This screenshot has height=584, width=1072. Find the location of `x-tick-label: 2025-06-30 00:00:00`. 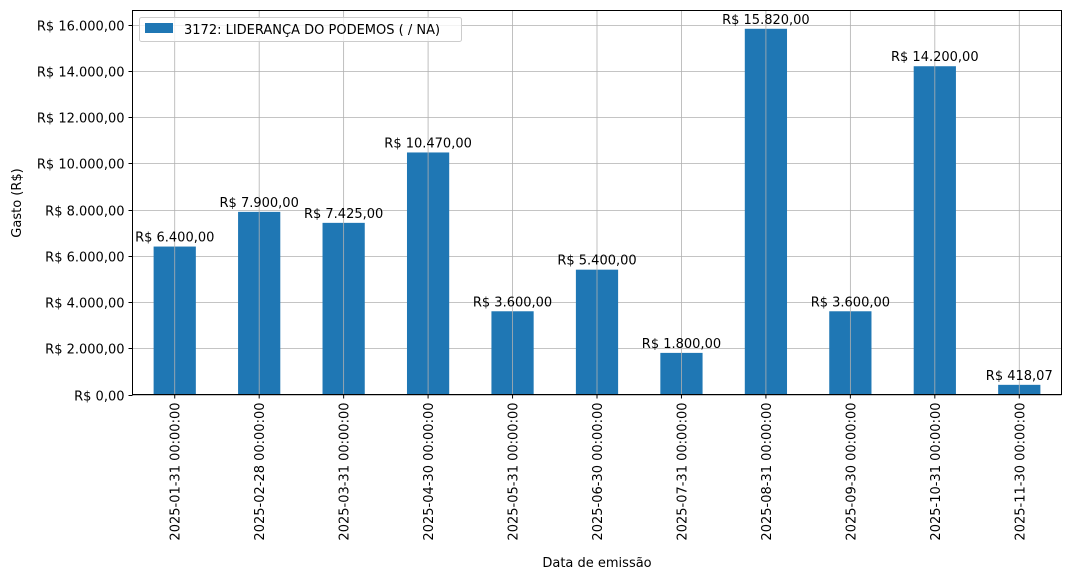

x-tick-label: 2025-06-30 00:00:00 is located at coordinates (598, 472).